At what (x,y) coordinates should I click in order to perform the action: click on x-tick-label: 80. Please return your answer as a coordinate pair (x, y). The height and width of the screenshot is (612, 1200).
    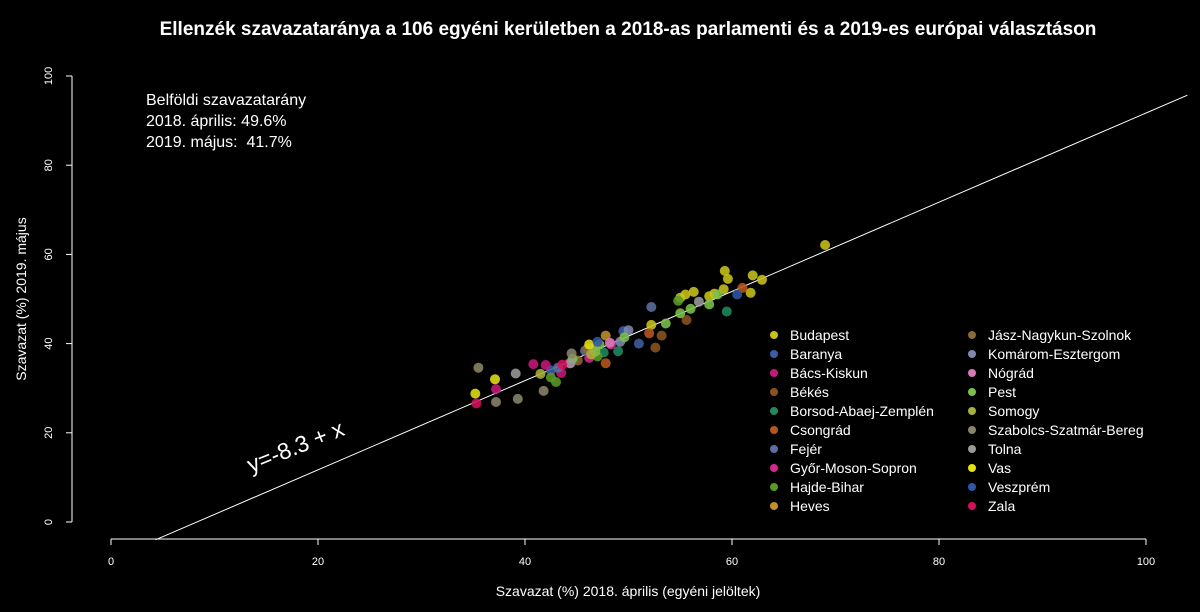
    Looking at the image, I should click on (939, 562).